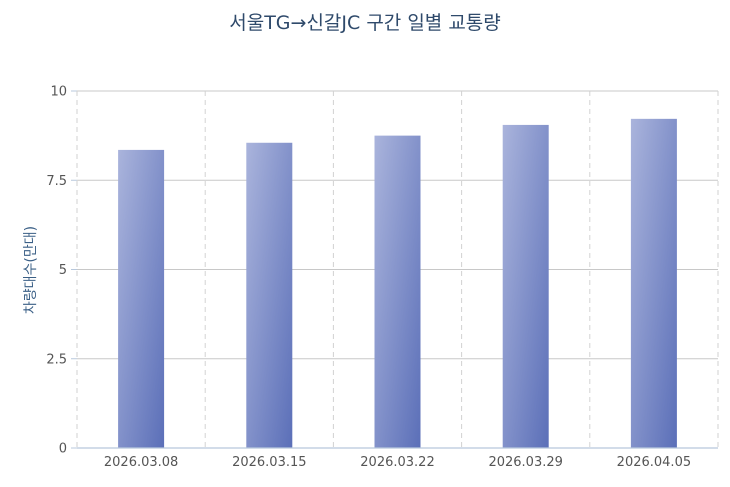  Describe the element at coordinates (141, 462) in the screenshot. I see `x-tick-label: 2026.03.08` at that location.